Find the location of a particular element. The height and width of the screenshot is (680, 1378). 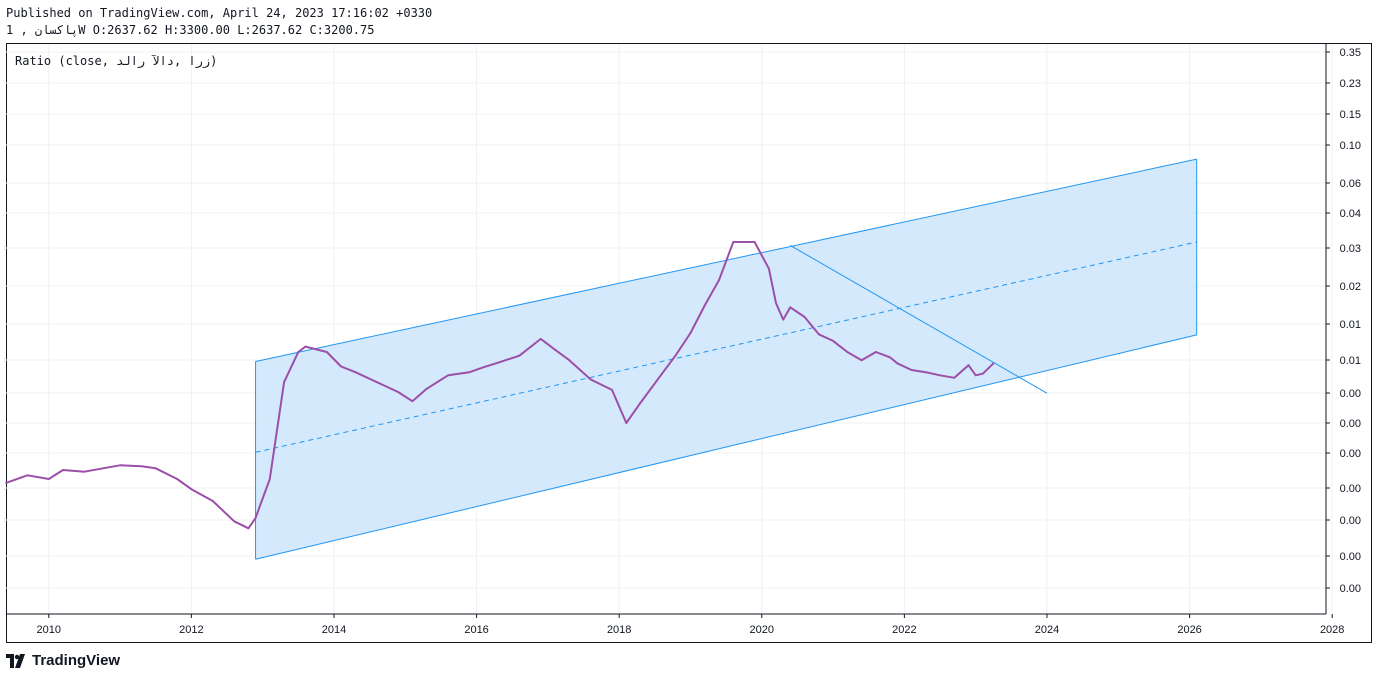

tradingview-logo-icon is located at coordinates (15, 660).